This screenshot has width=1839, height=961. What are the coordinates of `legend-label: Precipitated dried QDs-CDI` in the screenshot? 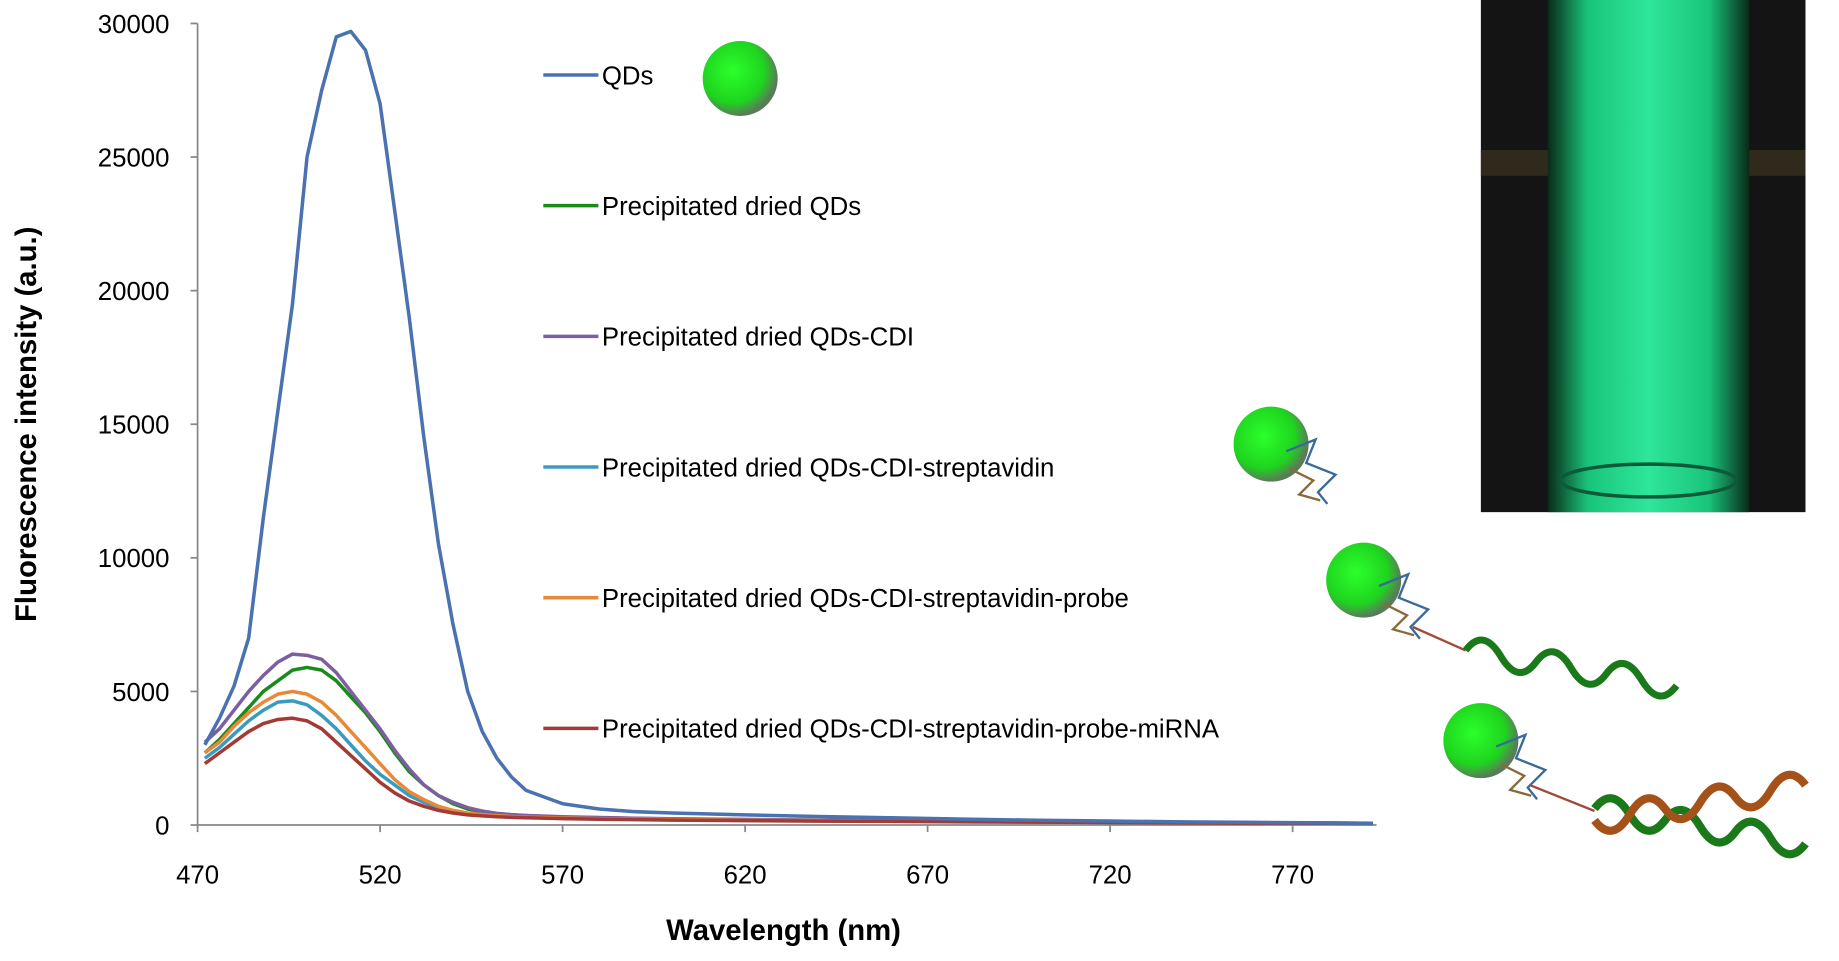 It's located at (758, 338).